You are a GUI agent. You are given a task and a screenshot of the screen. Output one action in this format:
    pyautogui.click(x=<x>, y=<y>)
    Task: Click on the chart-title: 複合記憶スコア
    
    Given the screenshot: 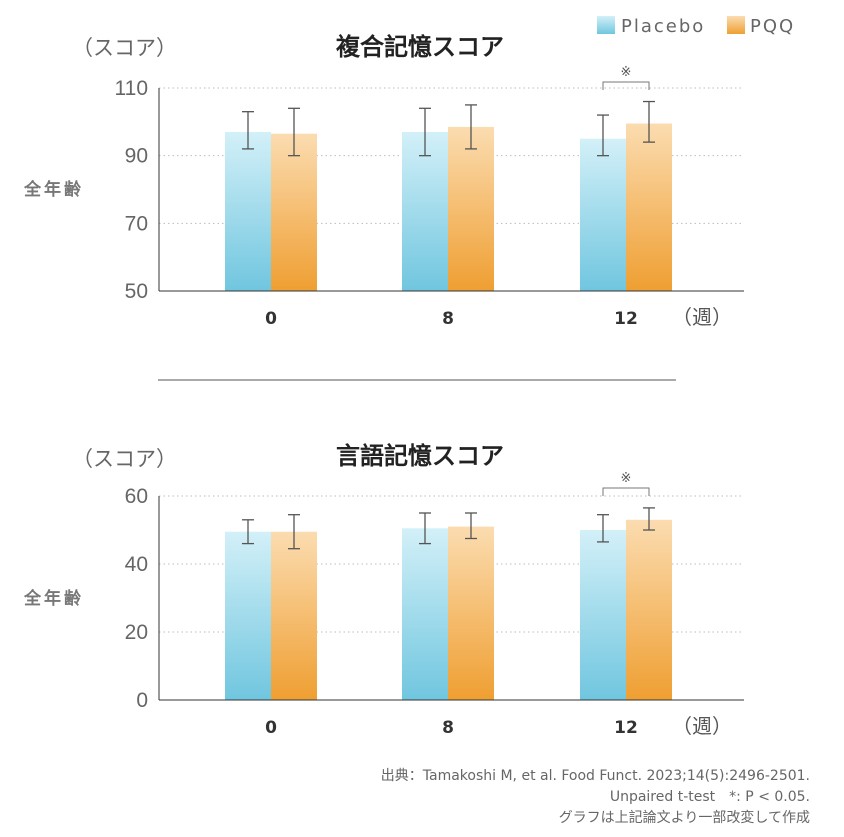 What is the action you would take?
    pyautogui.click(x=420, y=47)
    